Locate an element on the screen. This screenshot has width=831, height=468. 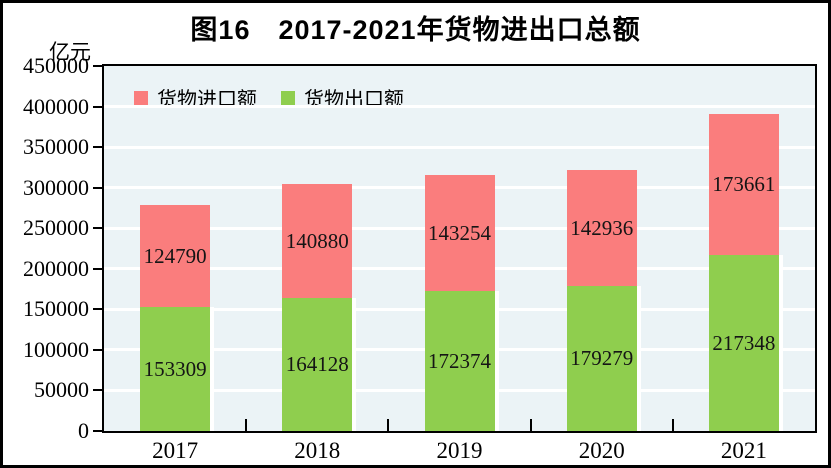
x-axis-tick-label: 2018 is located at coordinates (317, 450).